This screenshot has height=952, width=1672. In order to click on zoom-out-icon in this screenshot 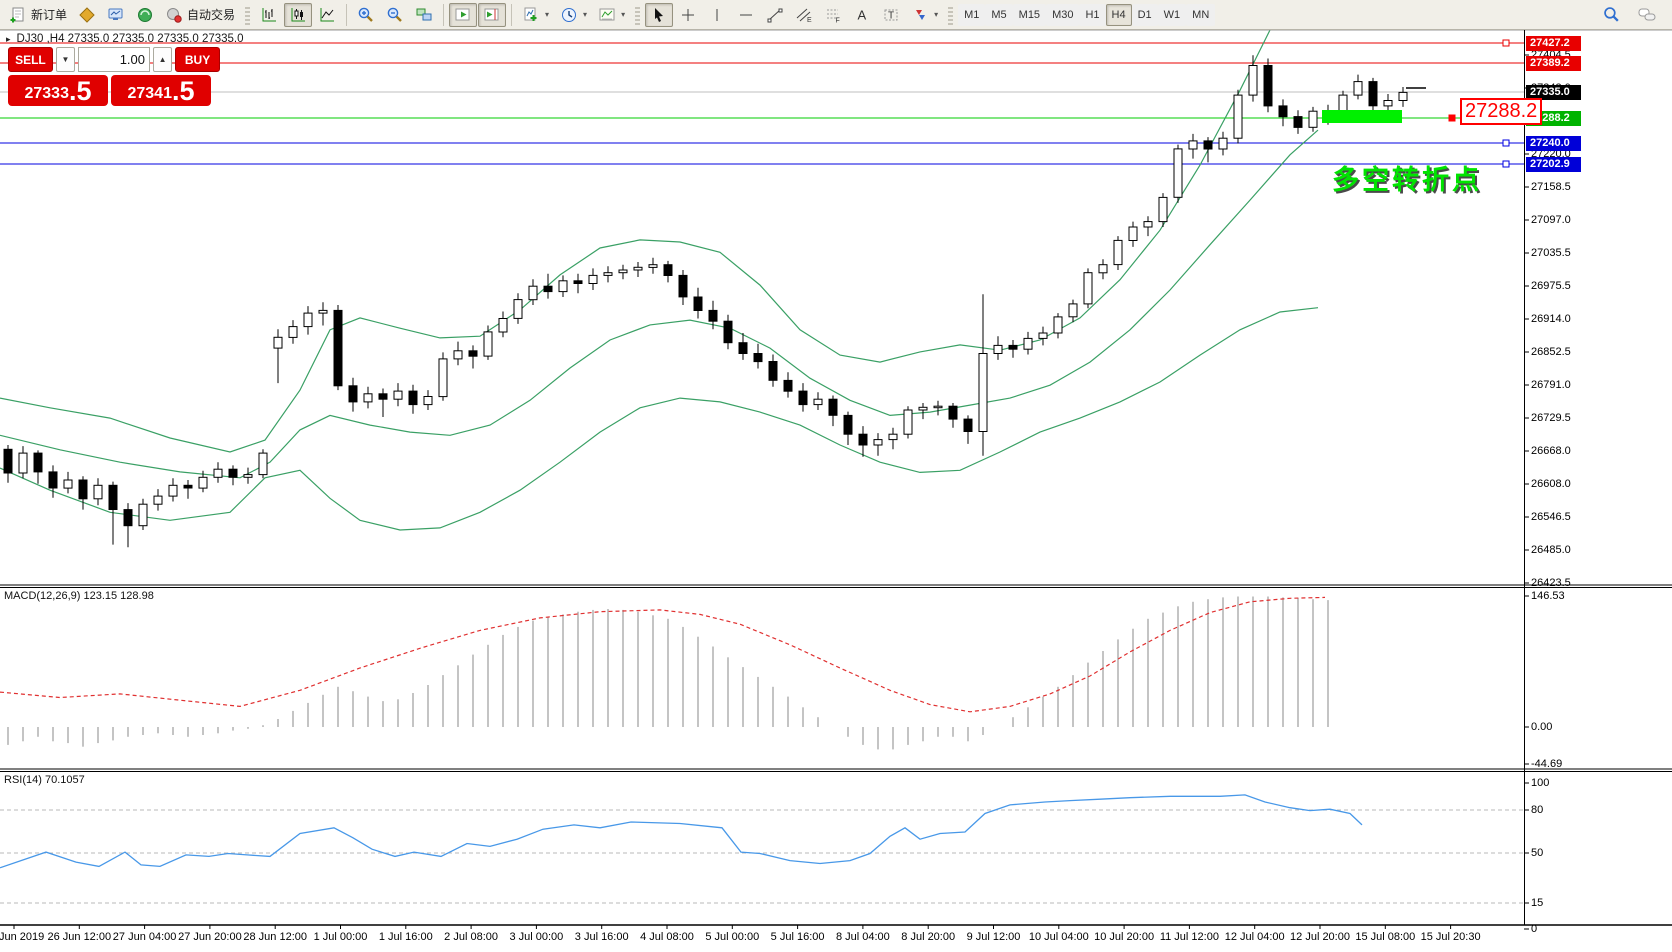, I will do `click(394, 14)`.